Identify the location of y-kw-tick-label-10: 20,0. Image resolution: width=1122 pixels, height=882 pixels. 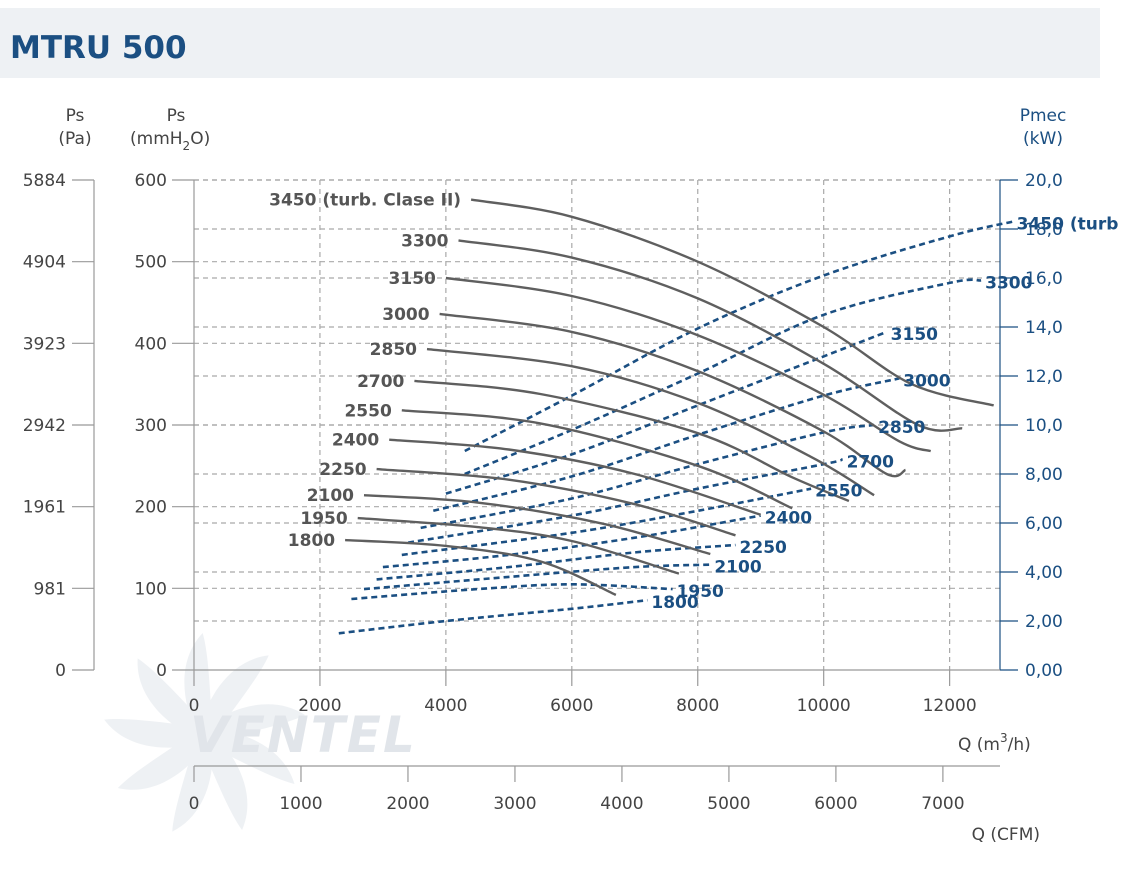
(1044, 181).